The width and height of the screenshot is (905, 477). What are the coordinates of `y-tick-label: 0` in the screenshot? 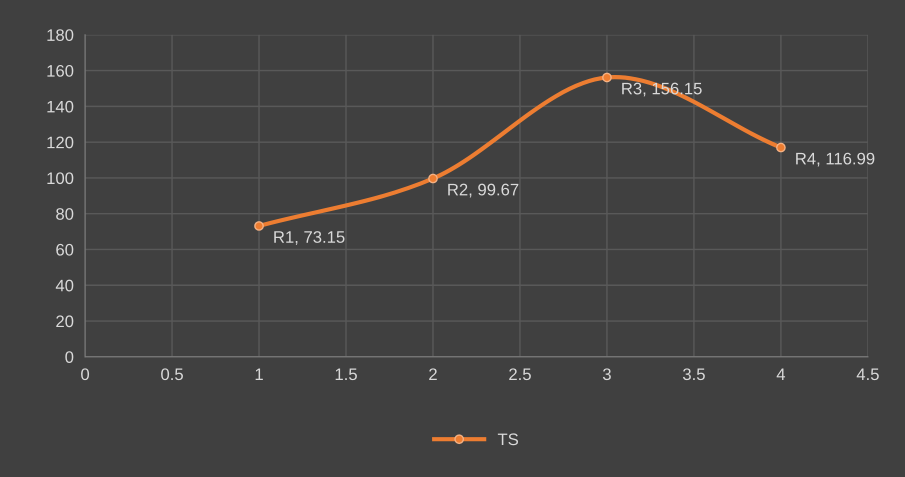 It's located at (69, 357).